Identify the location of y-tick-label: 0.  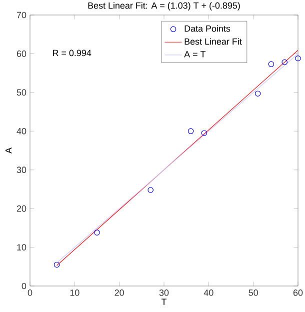
(24, 286).